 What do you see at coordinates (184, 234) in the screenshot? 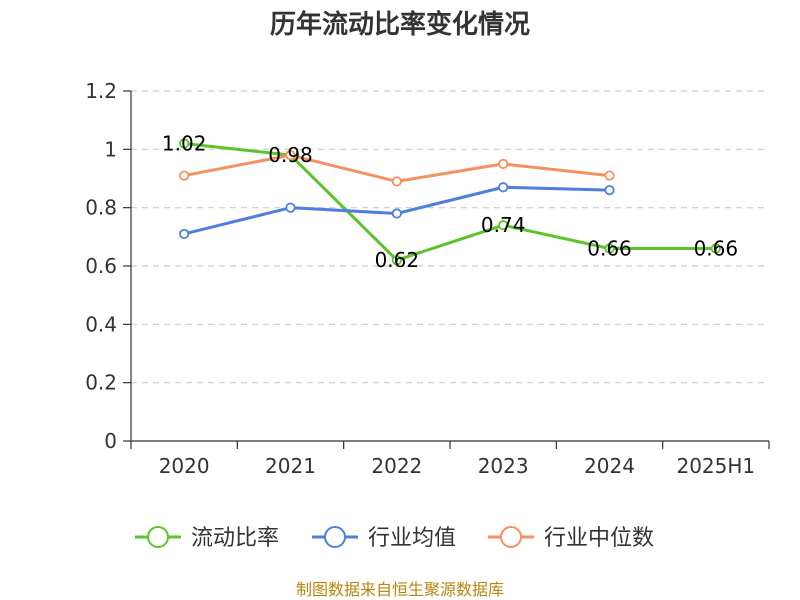
I see `series-1-point-2020` at bounding box center [184, 234].